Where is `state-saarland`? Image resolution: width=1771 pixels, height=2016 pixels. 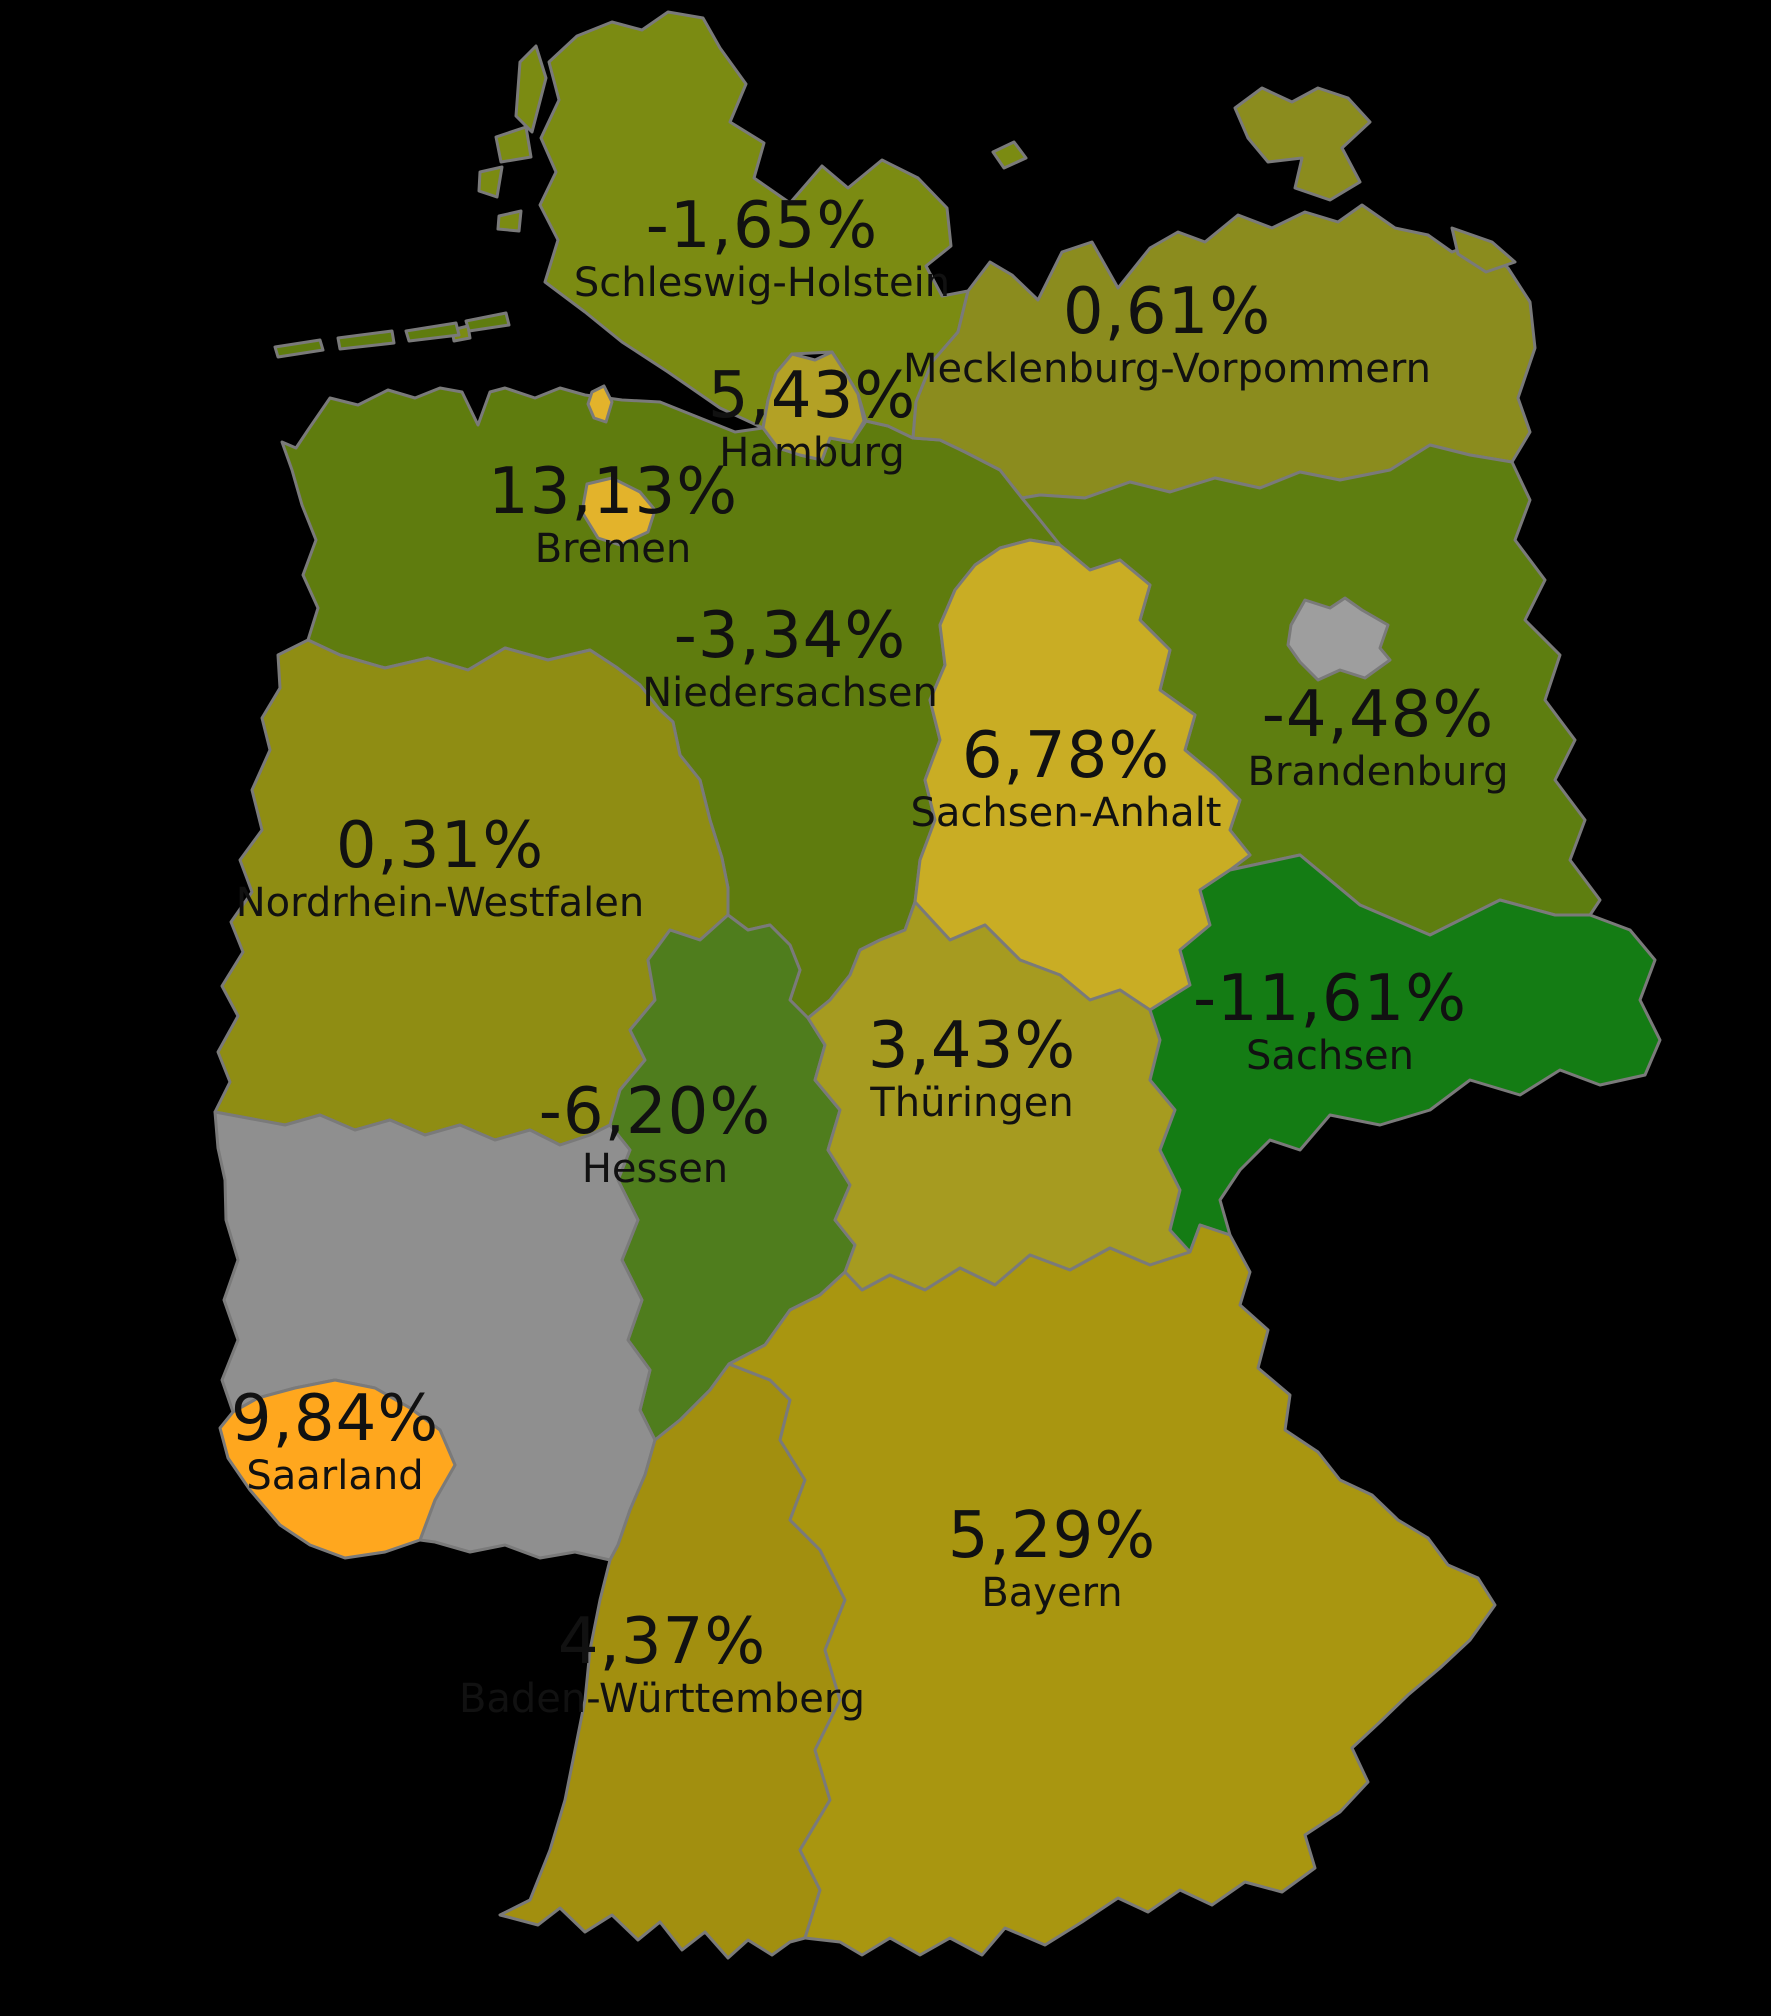 state-saarland is located at coordinates (337, 1469).